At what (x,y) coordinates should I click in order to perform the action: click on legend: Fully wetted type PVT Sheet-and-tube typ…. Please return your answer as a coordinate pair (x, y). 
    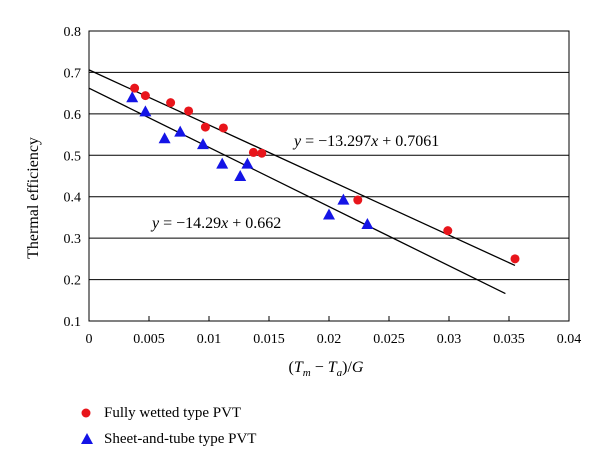
    Looking at the image, I should click on (168, 426).